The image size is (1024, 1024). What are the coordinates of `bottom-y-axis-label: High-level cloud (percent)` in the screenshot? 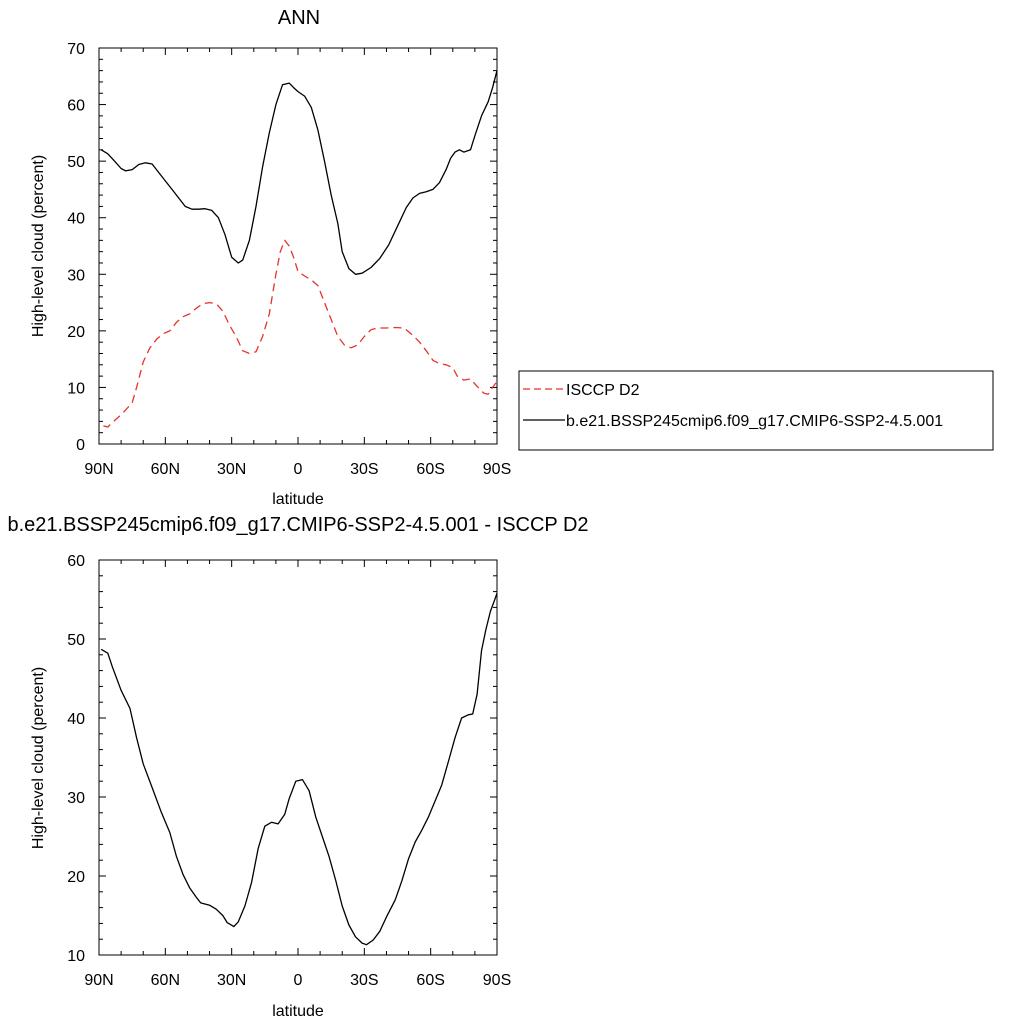 It's located at (38, 758).